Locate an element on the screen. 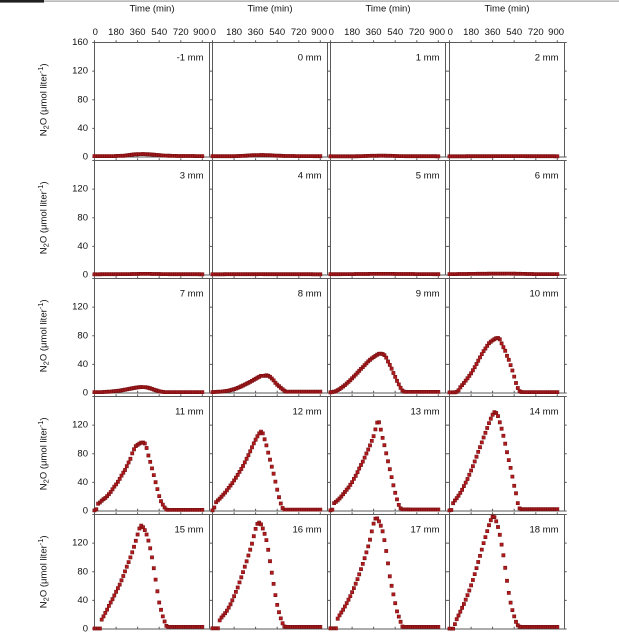  svg-text: 7 mm is located at coordinates (192, 293).